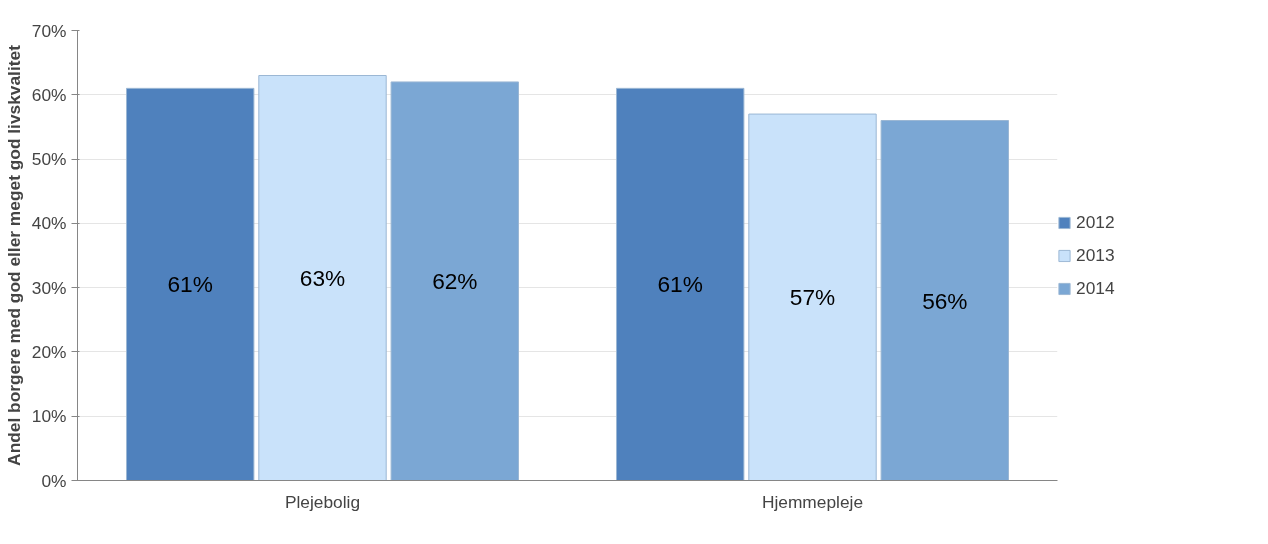  What do you see at coordinates (322, 501) in the screenshot?
I see `x-tick-label: Plejebolig` at bounding box center [322, 501].